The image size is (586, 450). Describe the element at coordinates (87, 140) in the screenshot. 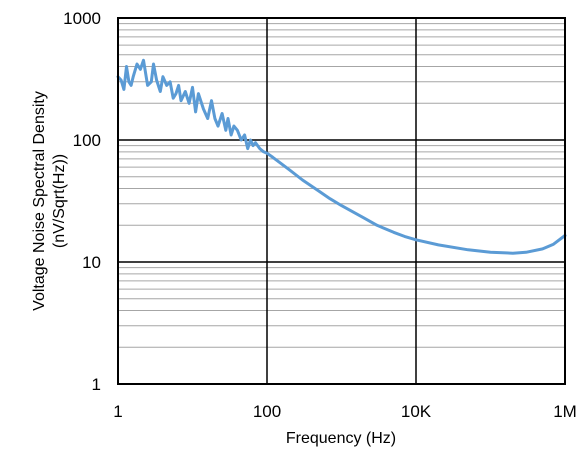

I see `y-tick-label: 100` at that location.